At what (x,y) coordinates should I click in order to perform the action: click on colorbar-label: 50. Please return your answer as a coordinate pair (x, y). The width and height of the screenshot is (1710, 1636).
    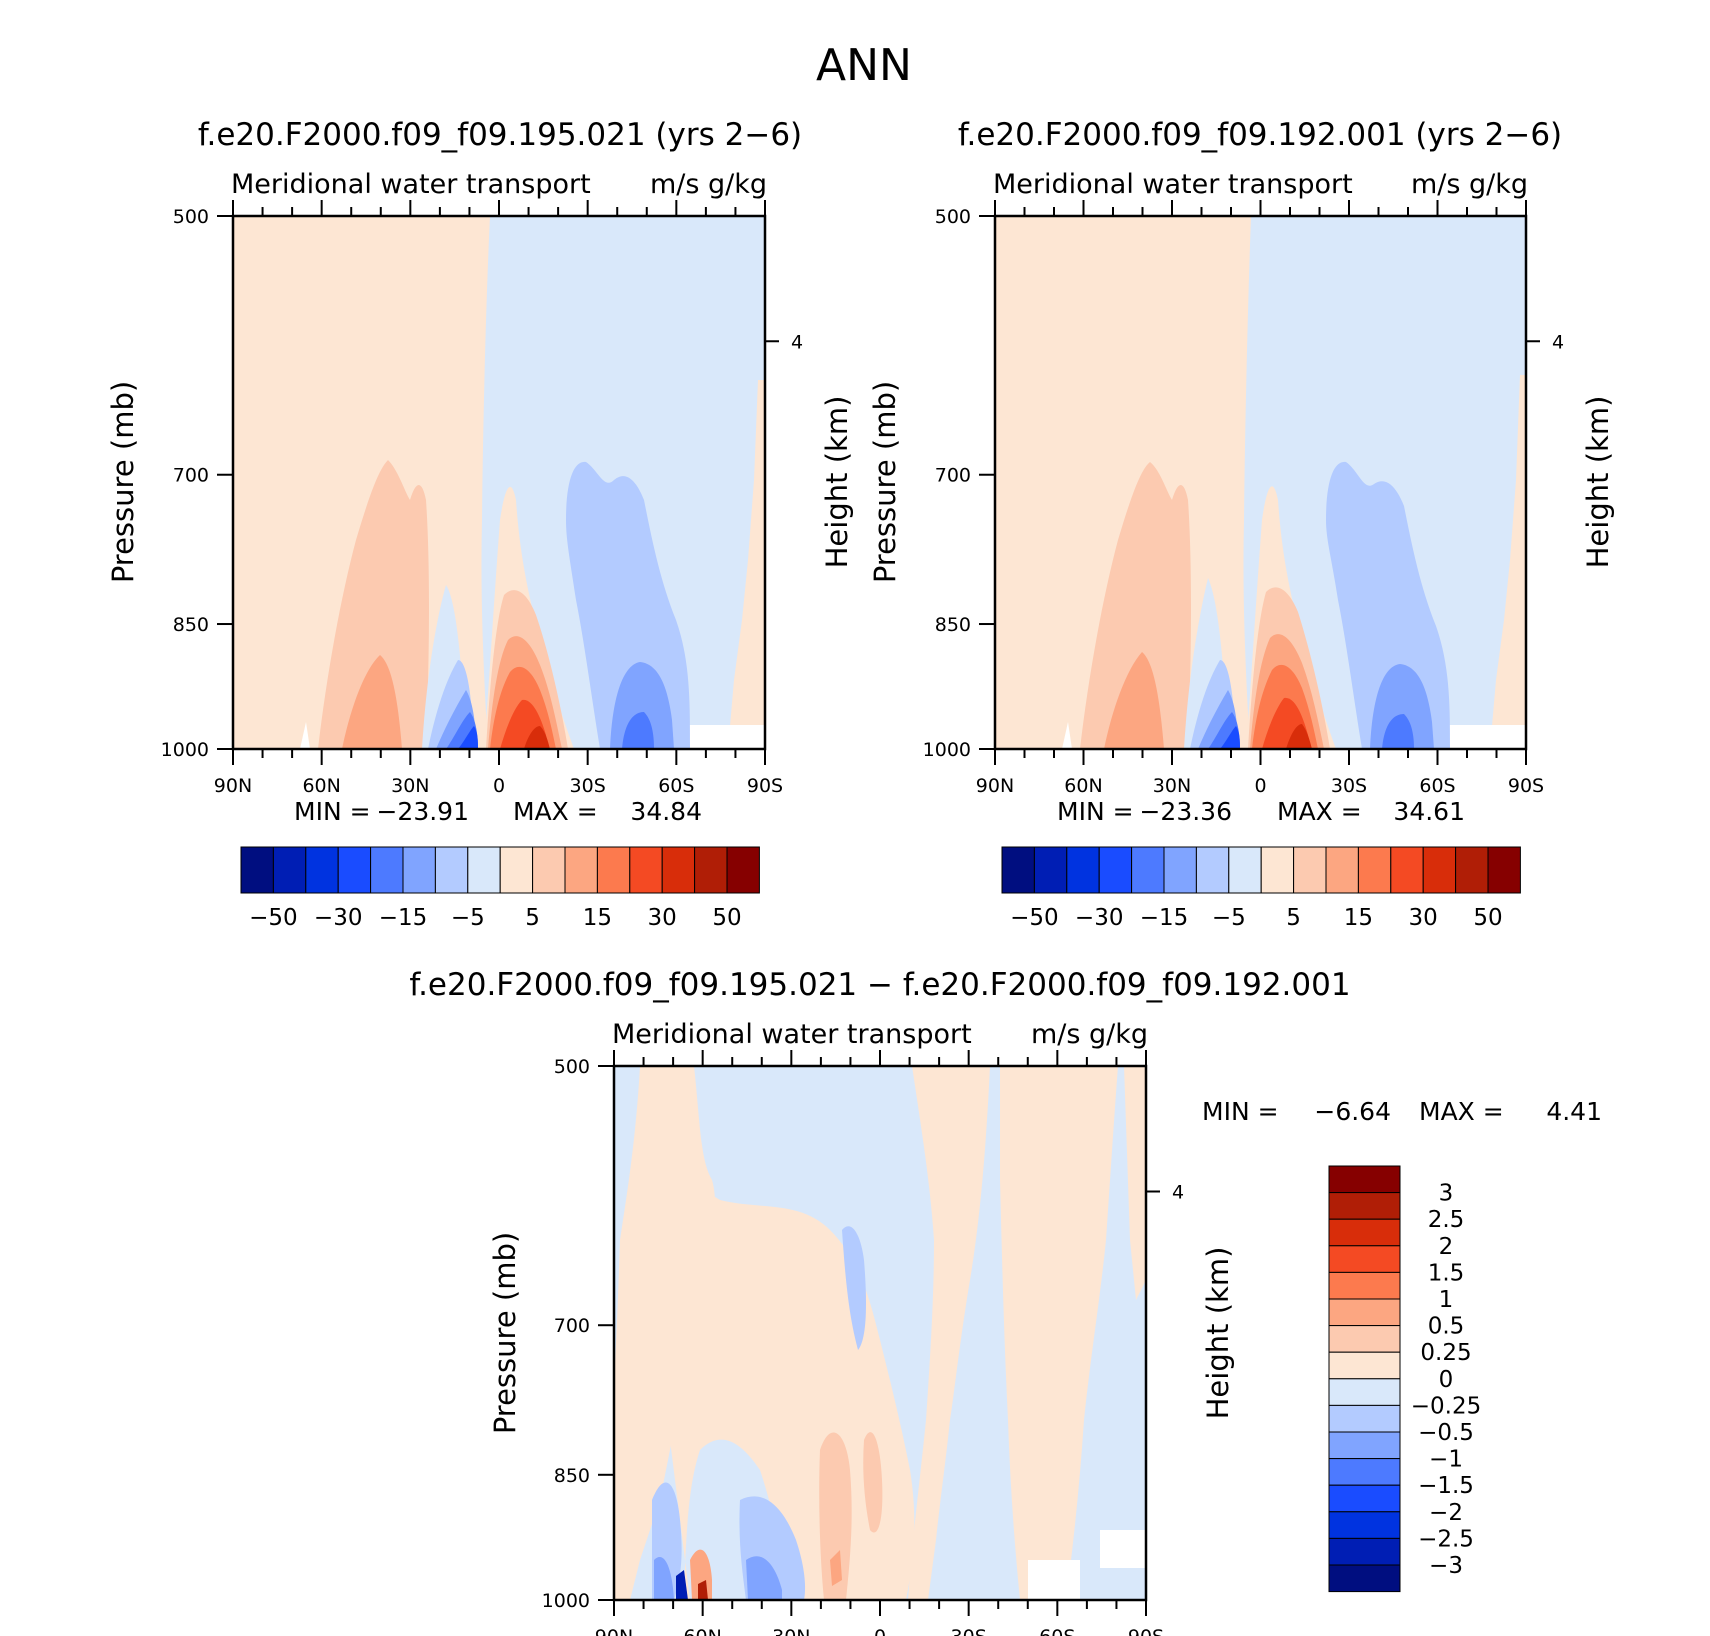
    Looking at the image, I should click on (1487, 918).